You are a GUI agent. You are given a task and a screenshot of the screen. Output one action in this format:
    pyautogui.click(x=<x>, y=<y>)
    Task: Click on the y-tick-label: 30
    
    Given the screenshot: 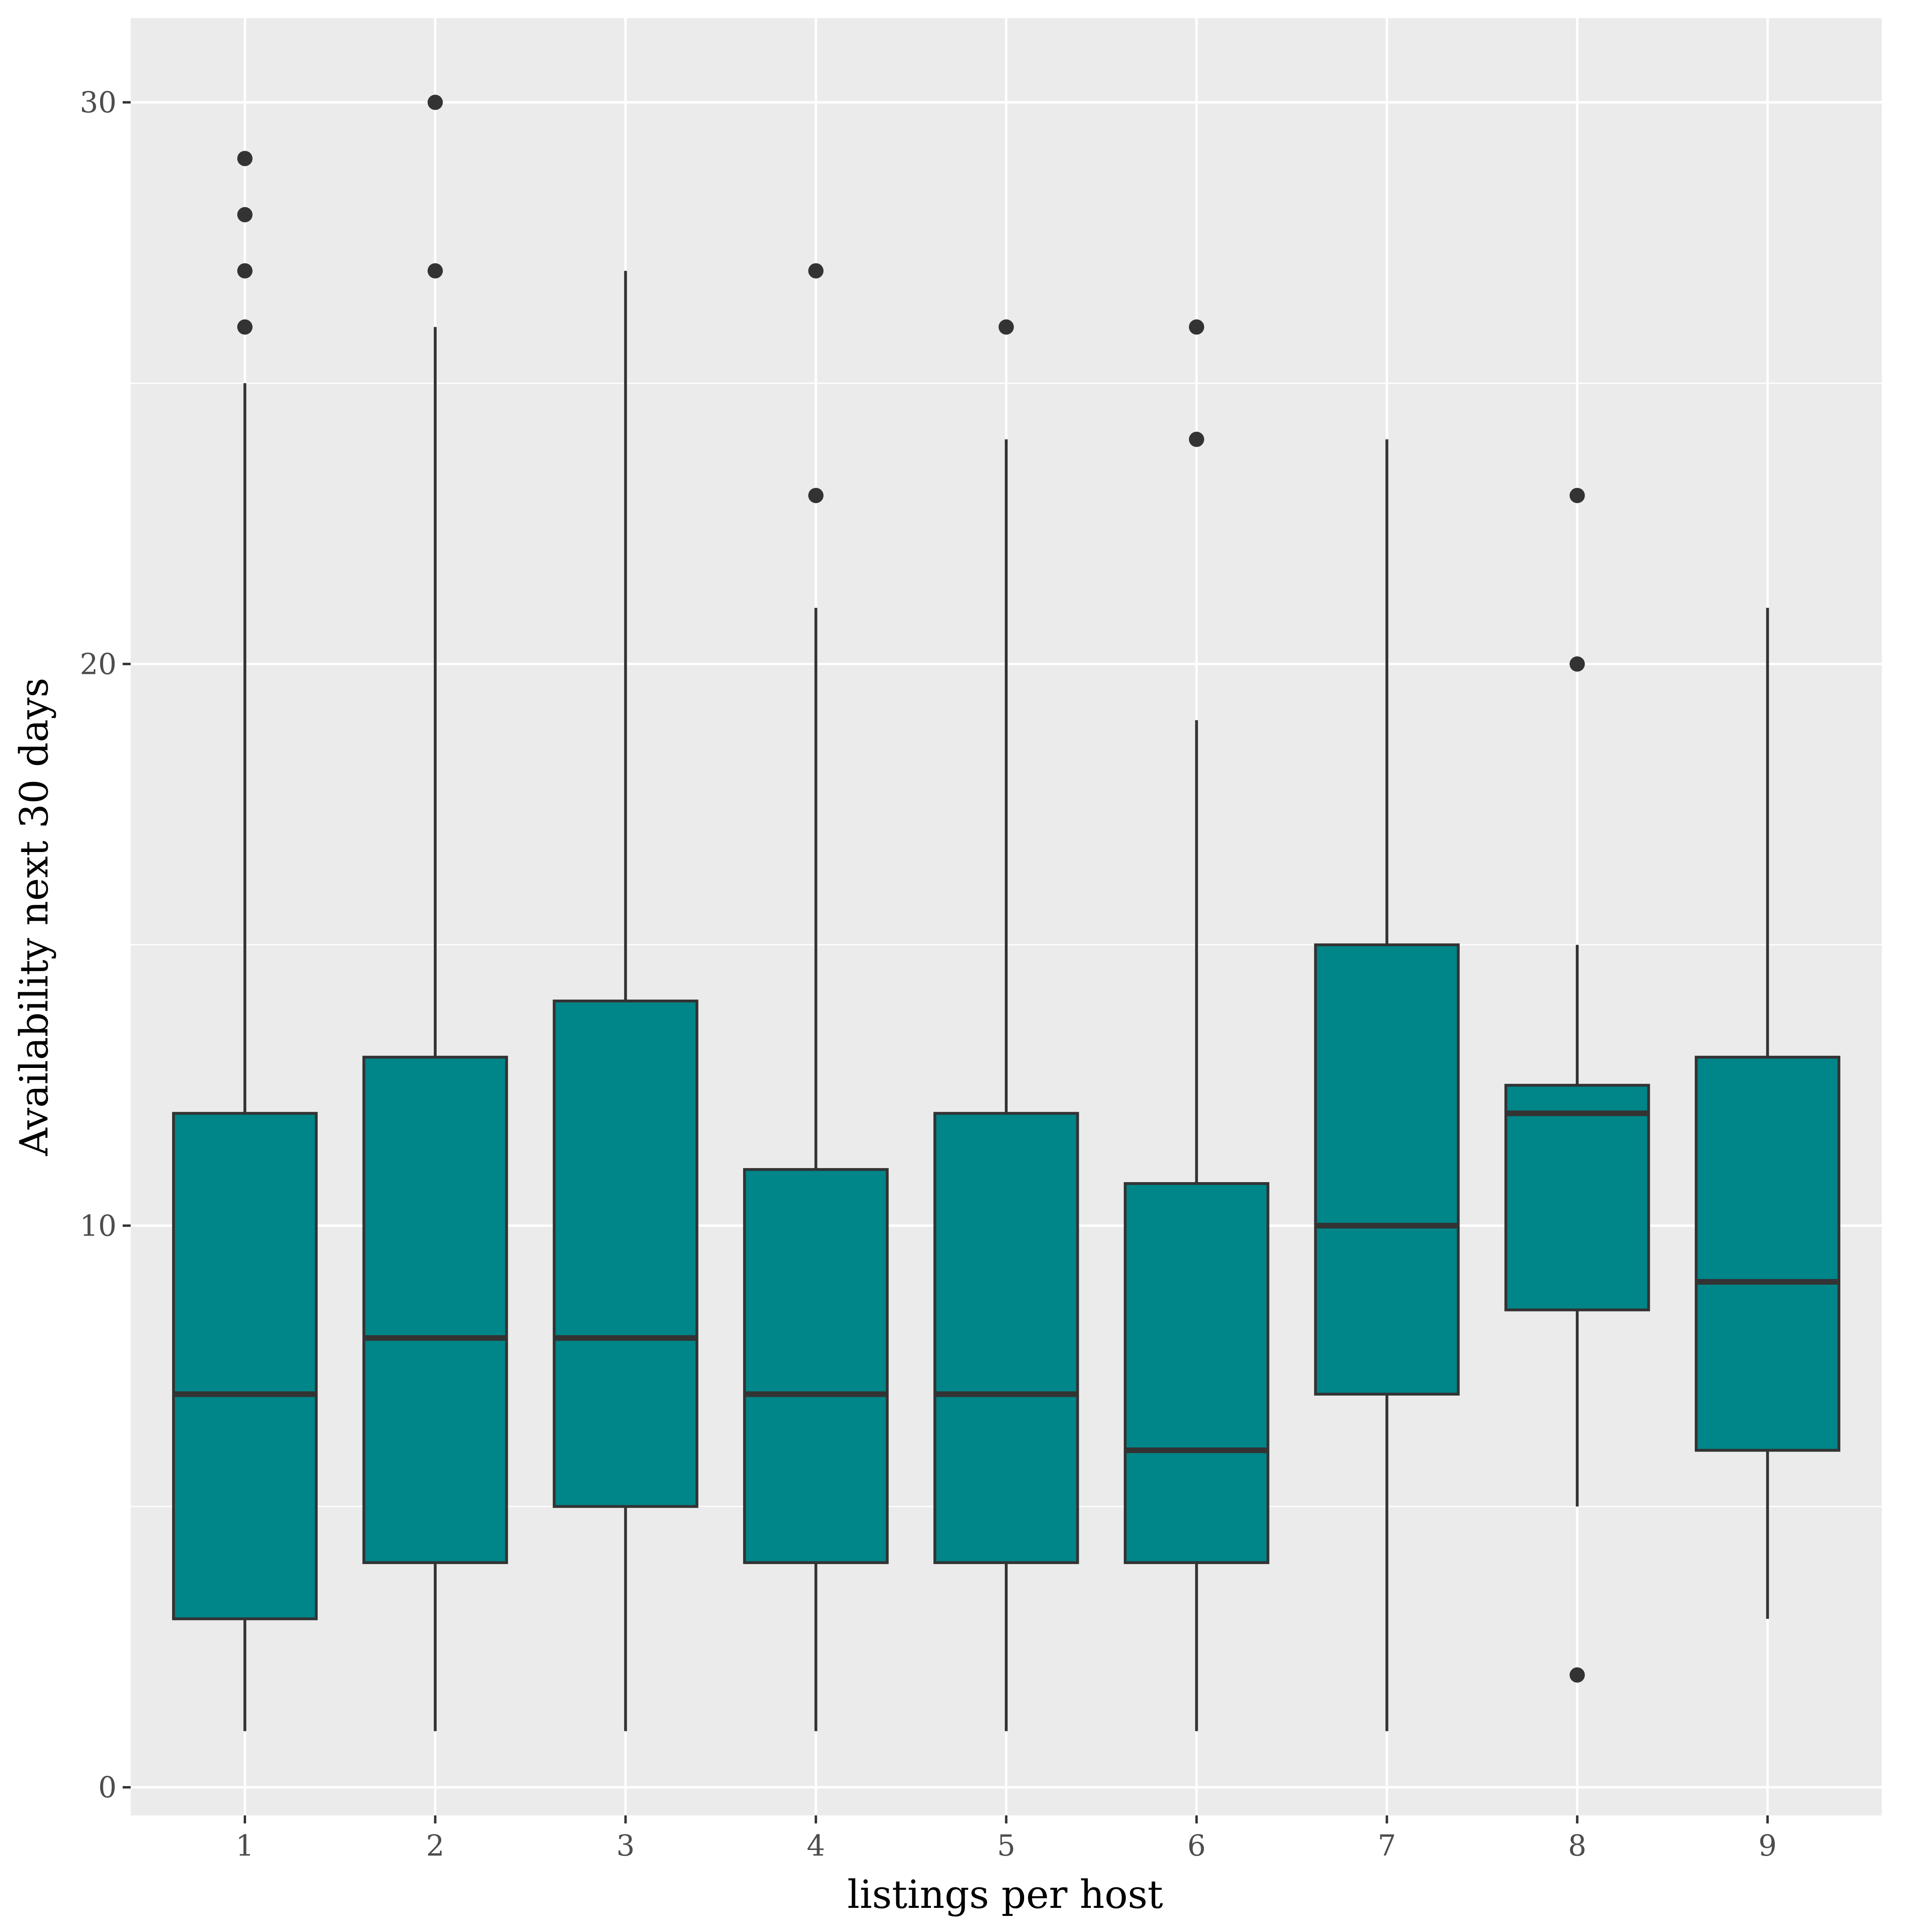 What is the action you would take?
    pyautogui.click(x=98, y=102)
    